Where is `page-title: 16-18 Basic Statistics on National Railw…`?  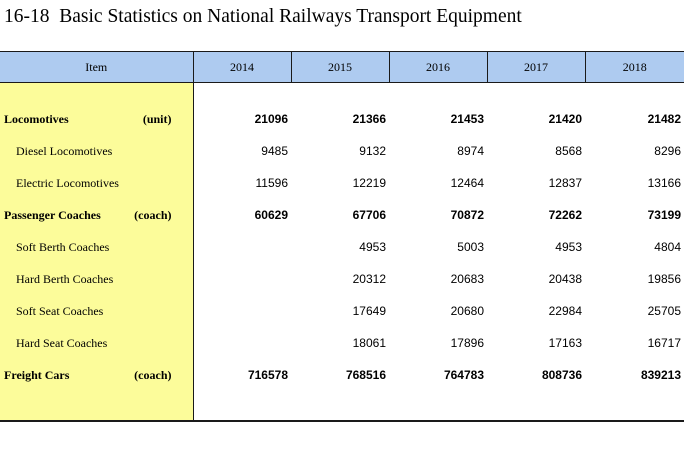 page-title: 16-18 Basic Statistics on National Railw… is located at coordinates (263, 16).